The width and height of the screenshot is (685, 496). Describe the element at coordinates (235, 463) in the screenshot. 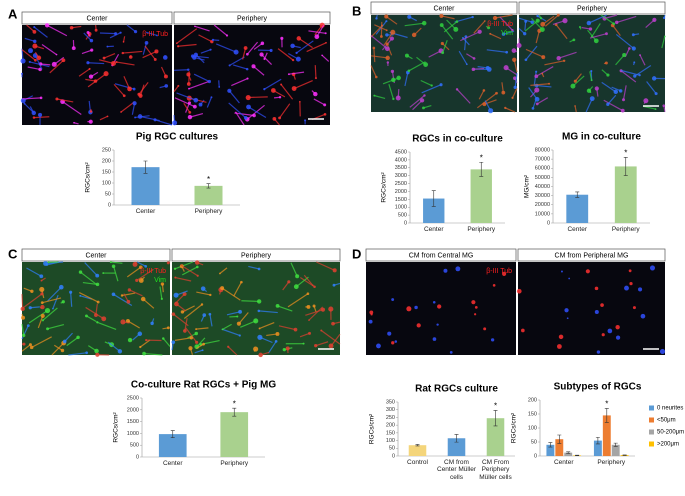

I see `x-tick-label: Periphery` at that location.